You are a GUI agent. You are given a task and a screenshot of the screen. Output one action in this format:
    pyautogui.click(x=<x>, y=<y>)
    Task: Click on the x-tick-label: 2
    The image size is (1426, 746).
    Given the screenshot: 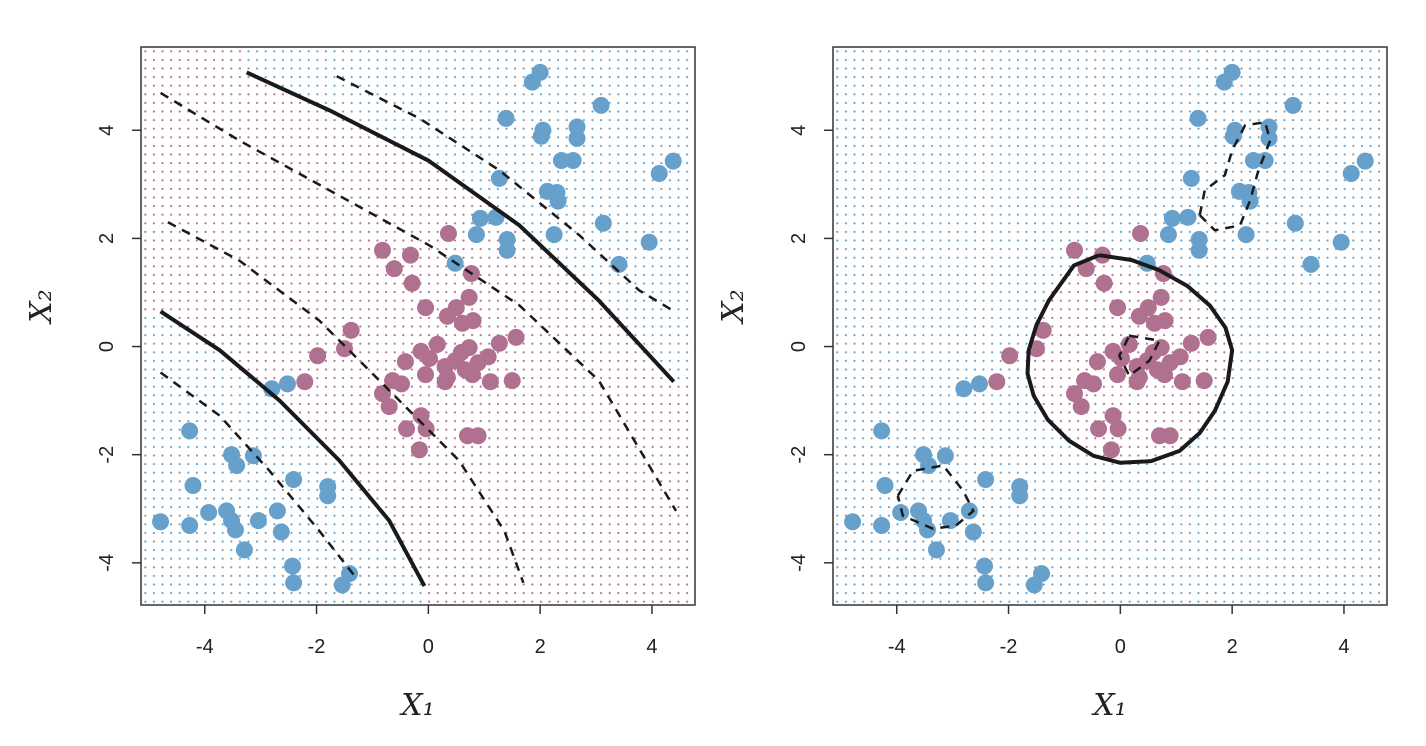 What is the action you would take?
    pyautogui.click(x=540, y=647)
    